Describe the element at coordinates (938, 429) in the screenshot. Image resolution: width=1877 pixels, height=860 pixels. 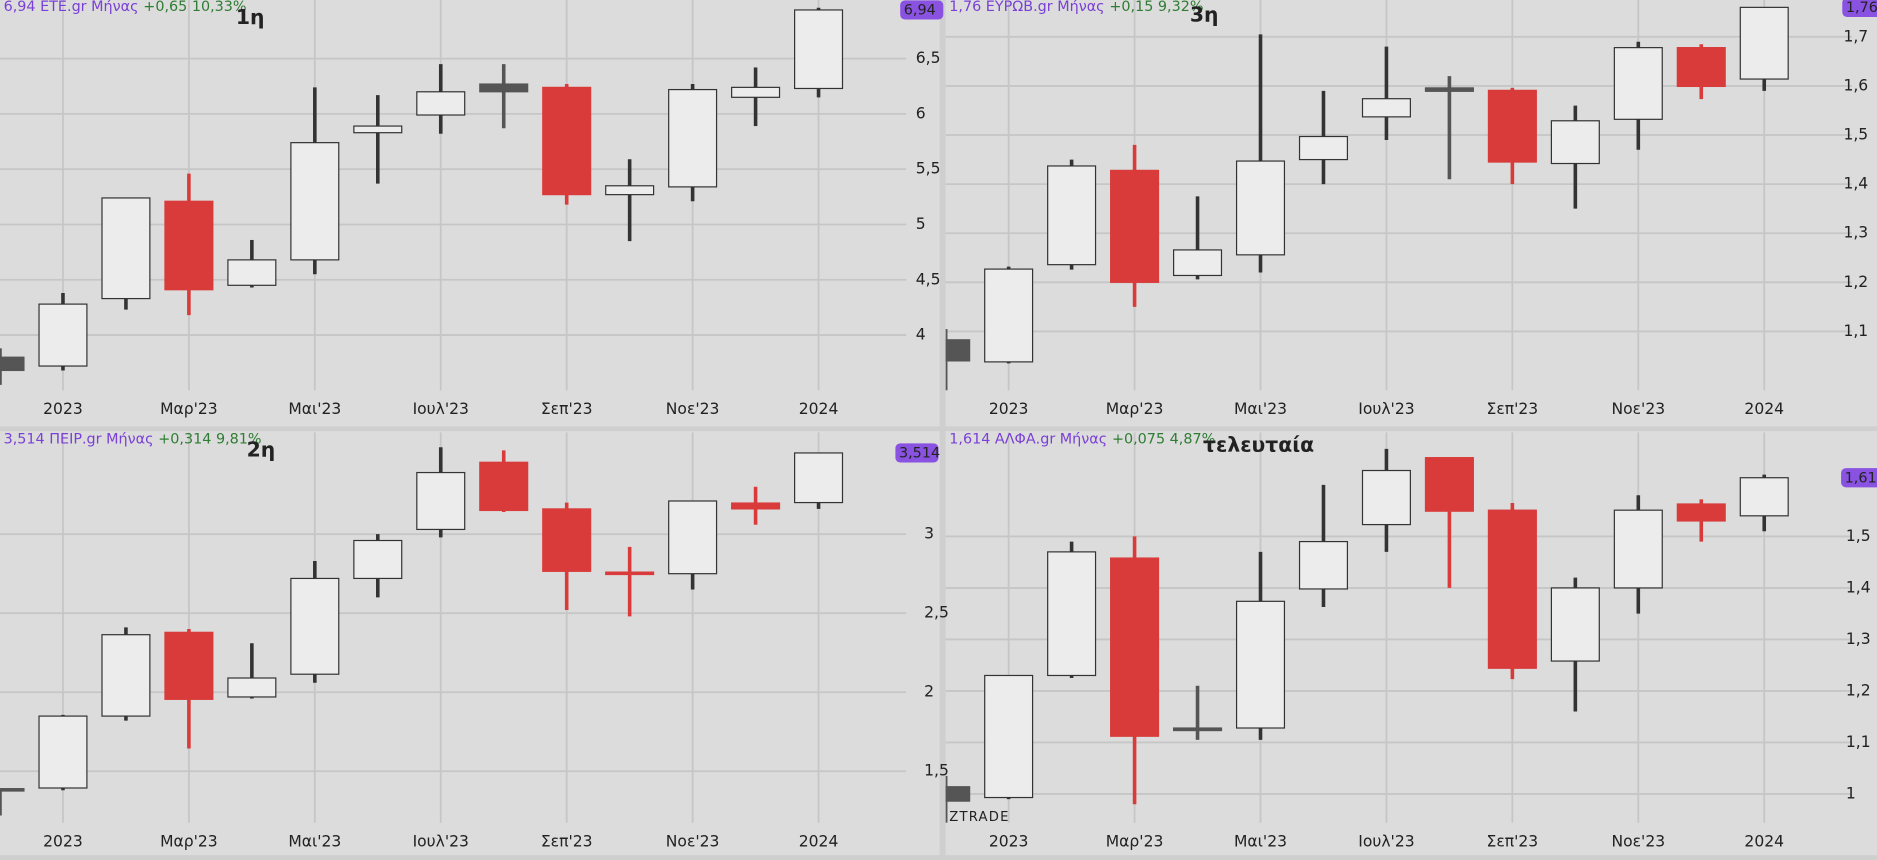
I see `panel-separator` at that location.